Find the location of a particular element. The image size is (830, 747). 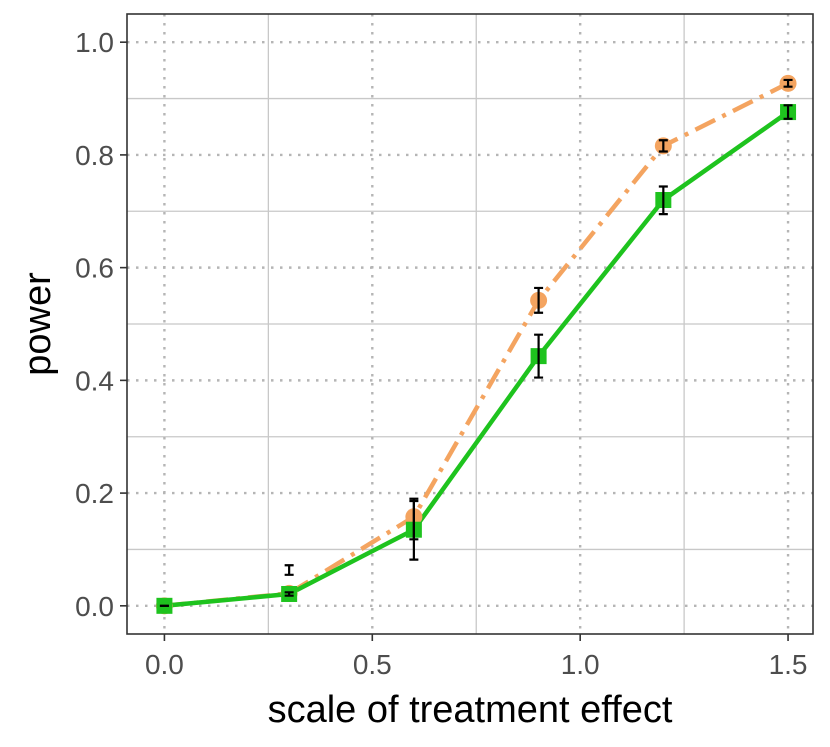

x-tick-label: 1.0 is located at coordinates (580, 664).